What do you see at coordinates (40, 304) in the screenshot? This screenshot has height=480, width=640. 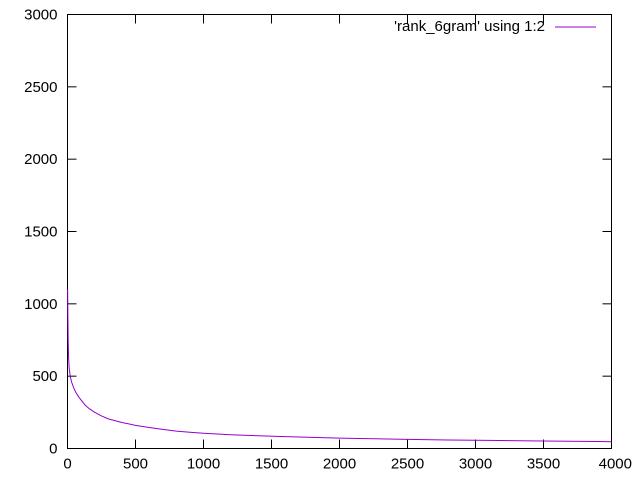 I see `y-tick-label: 1000` at bounding box center [40, 304].